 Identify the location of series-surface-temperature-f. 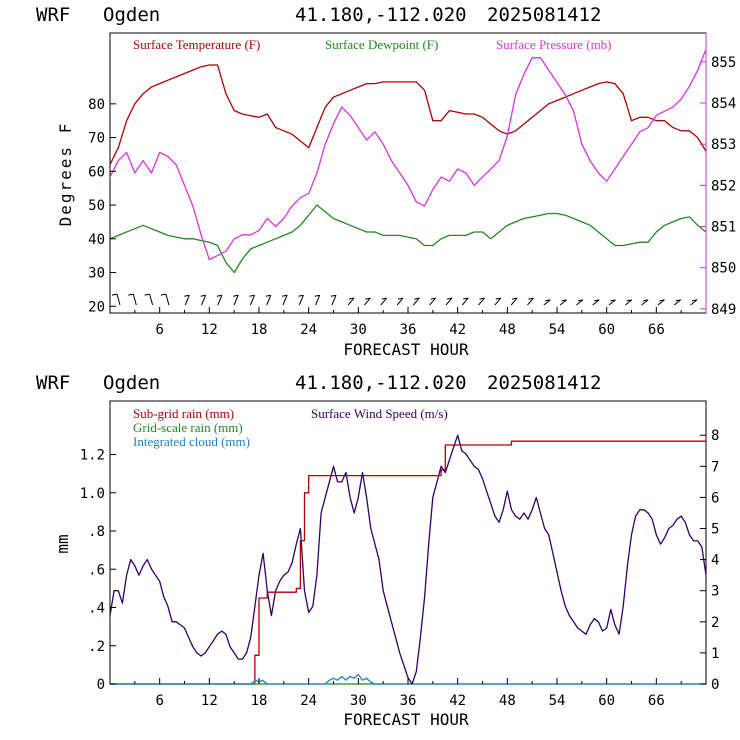
(408, 114).